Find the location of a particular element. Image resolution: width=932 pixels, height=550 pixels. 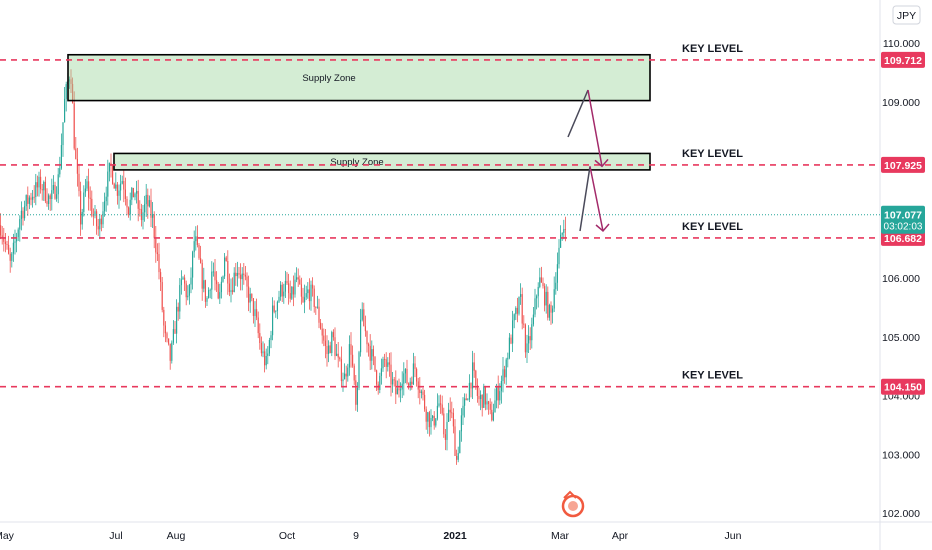

supply-zone-box is located at coordinates (359, 77).